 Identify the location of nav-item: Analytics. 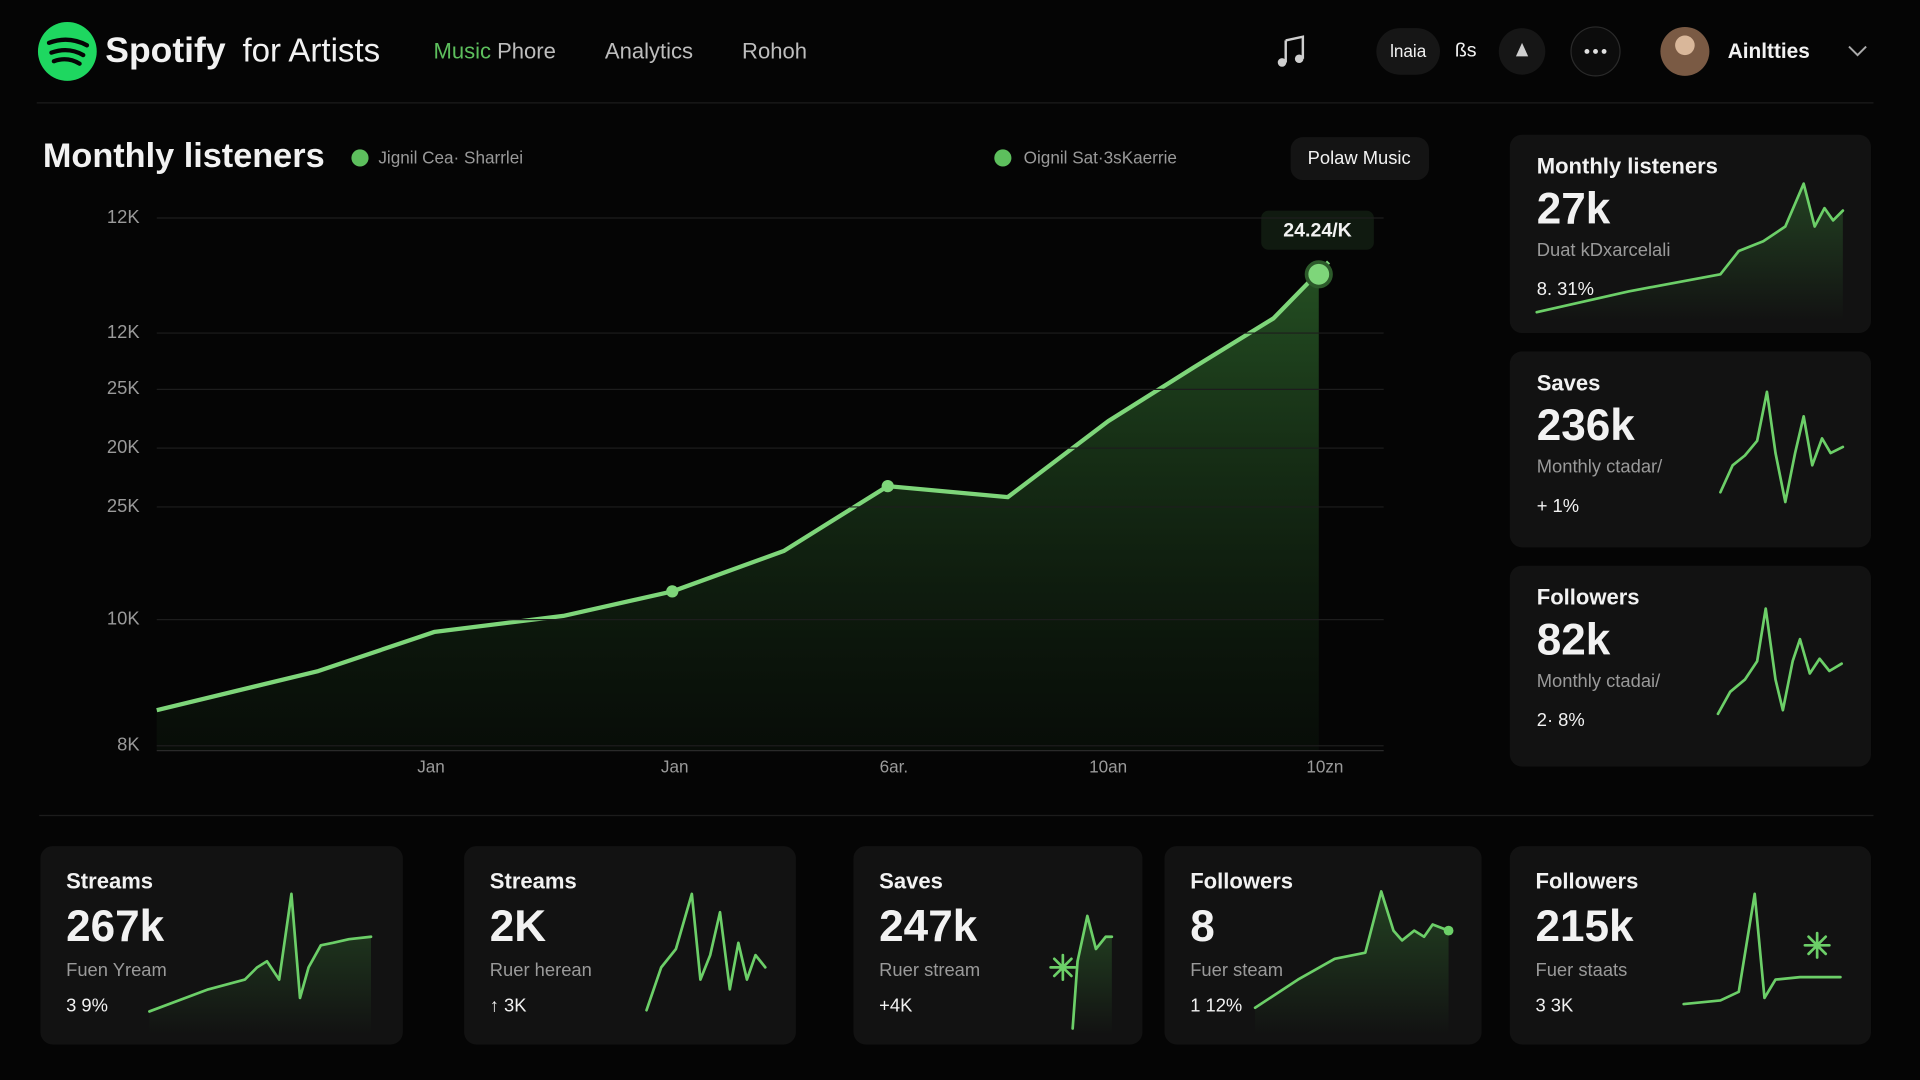
(649, 50).